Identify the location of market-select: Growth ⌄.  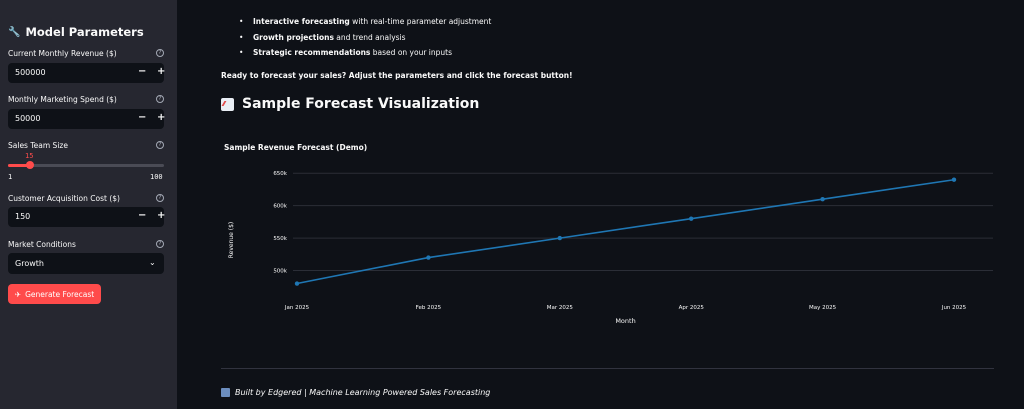
(86, 263).